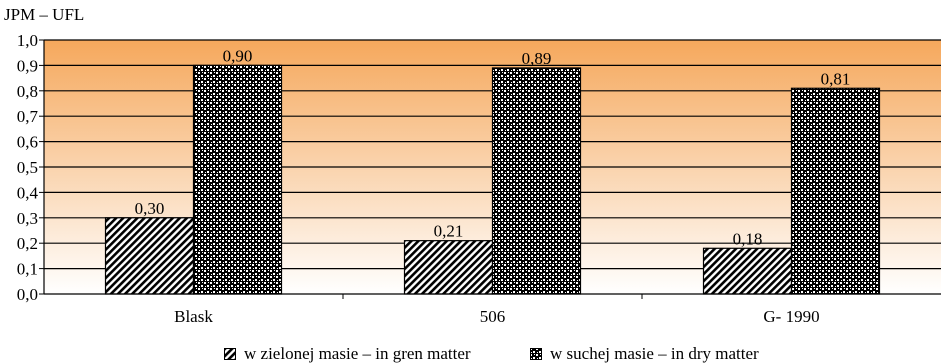 The image size is (945, 364). I want to click on x-tick-label: Blask, so click(193, 316).